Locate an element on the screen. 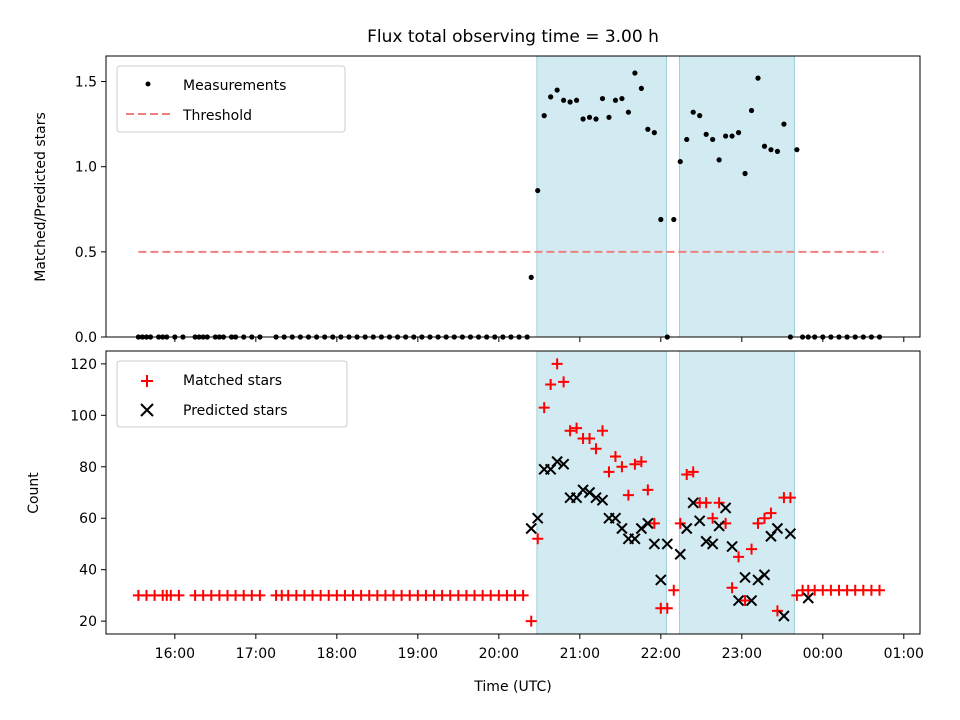 This screenshot has height=720, width=960. y-tick-label: 120 is located at coordinates (83, 365).